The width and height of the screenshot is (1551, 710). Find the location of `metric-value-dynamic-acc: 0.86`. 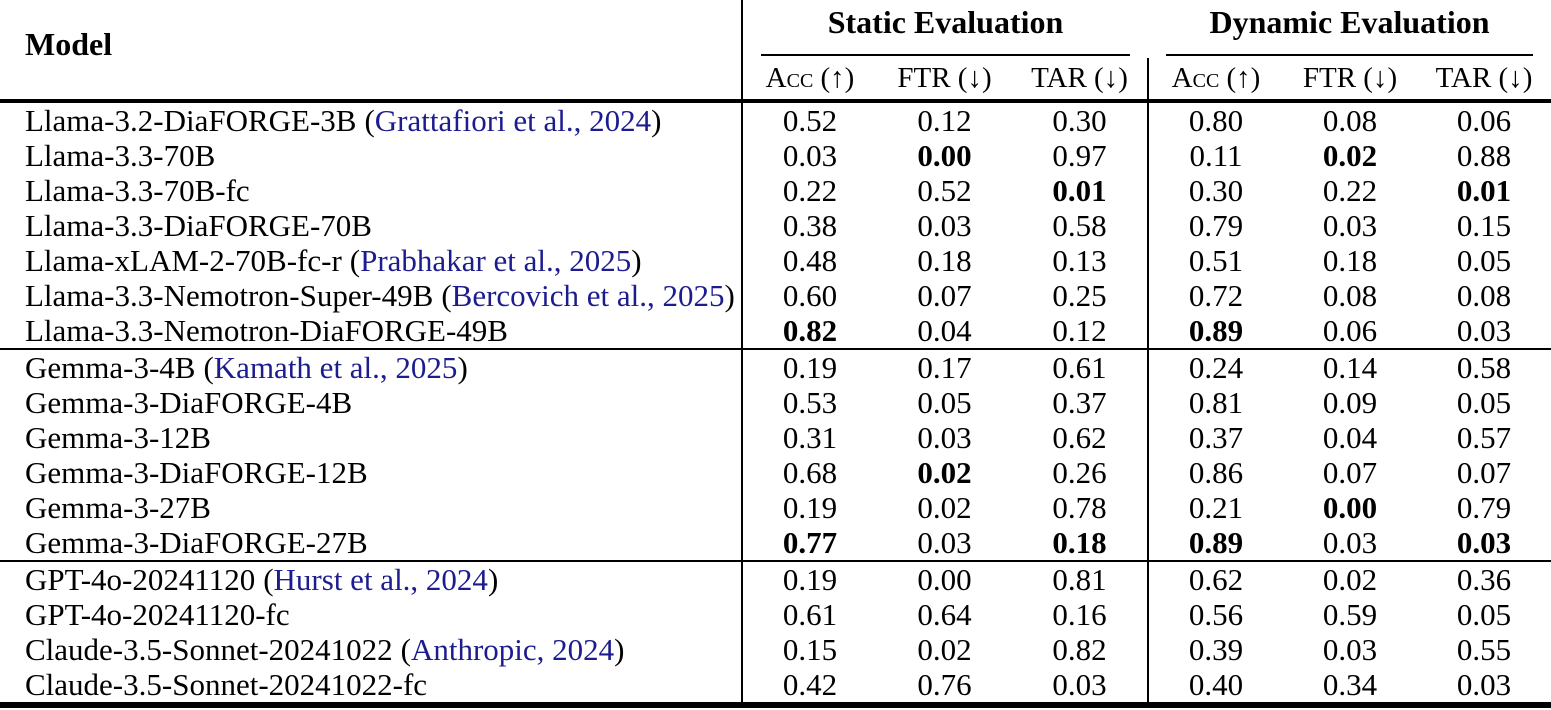

metric-value-dynamic-acc: 0.86 is located at coordinates (1215, 472).